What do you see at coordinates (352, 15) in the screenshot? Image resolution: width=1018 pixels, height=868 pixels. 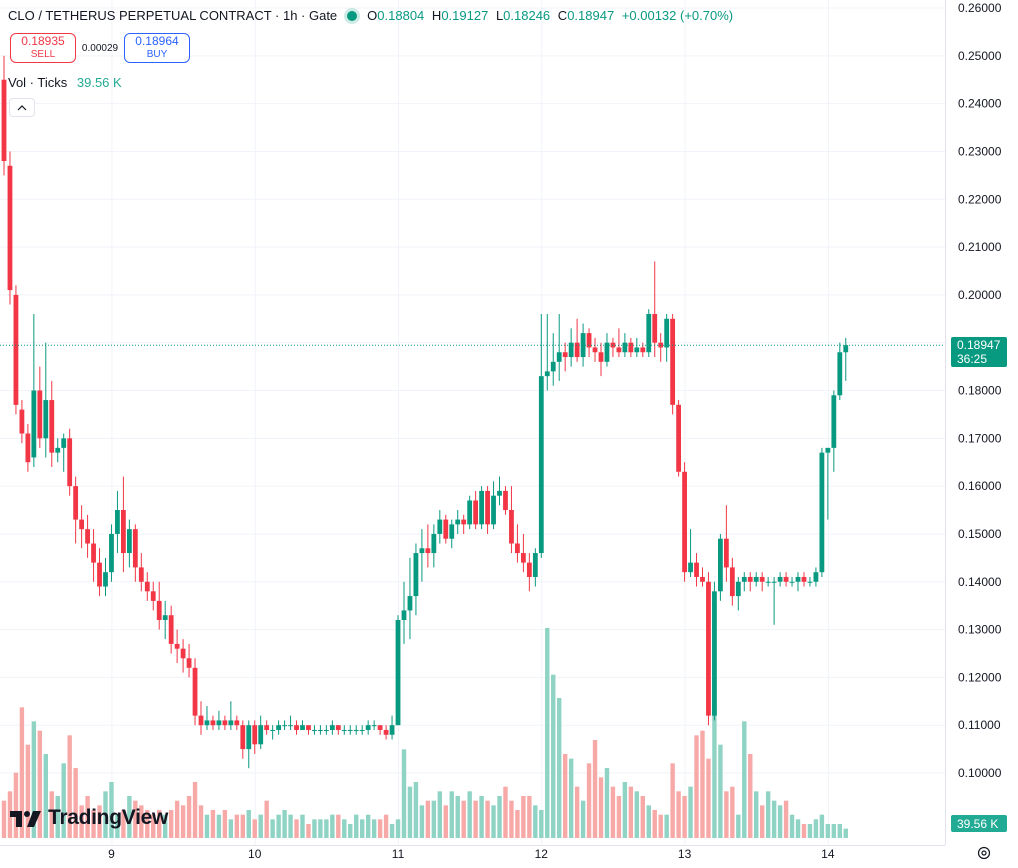 I see `market-status-dot` at bounding box center [352, 15].